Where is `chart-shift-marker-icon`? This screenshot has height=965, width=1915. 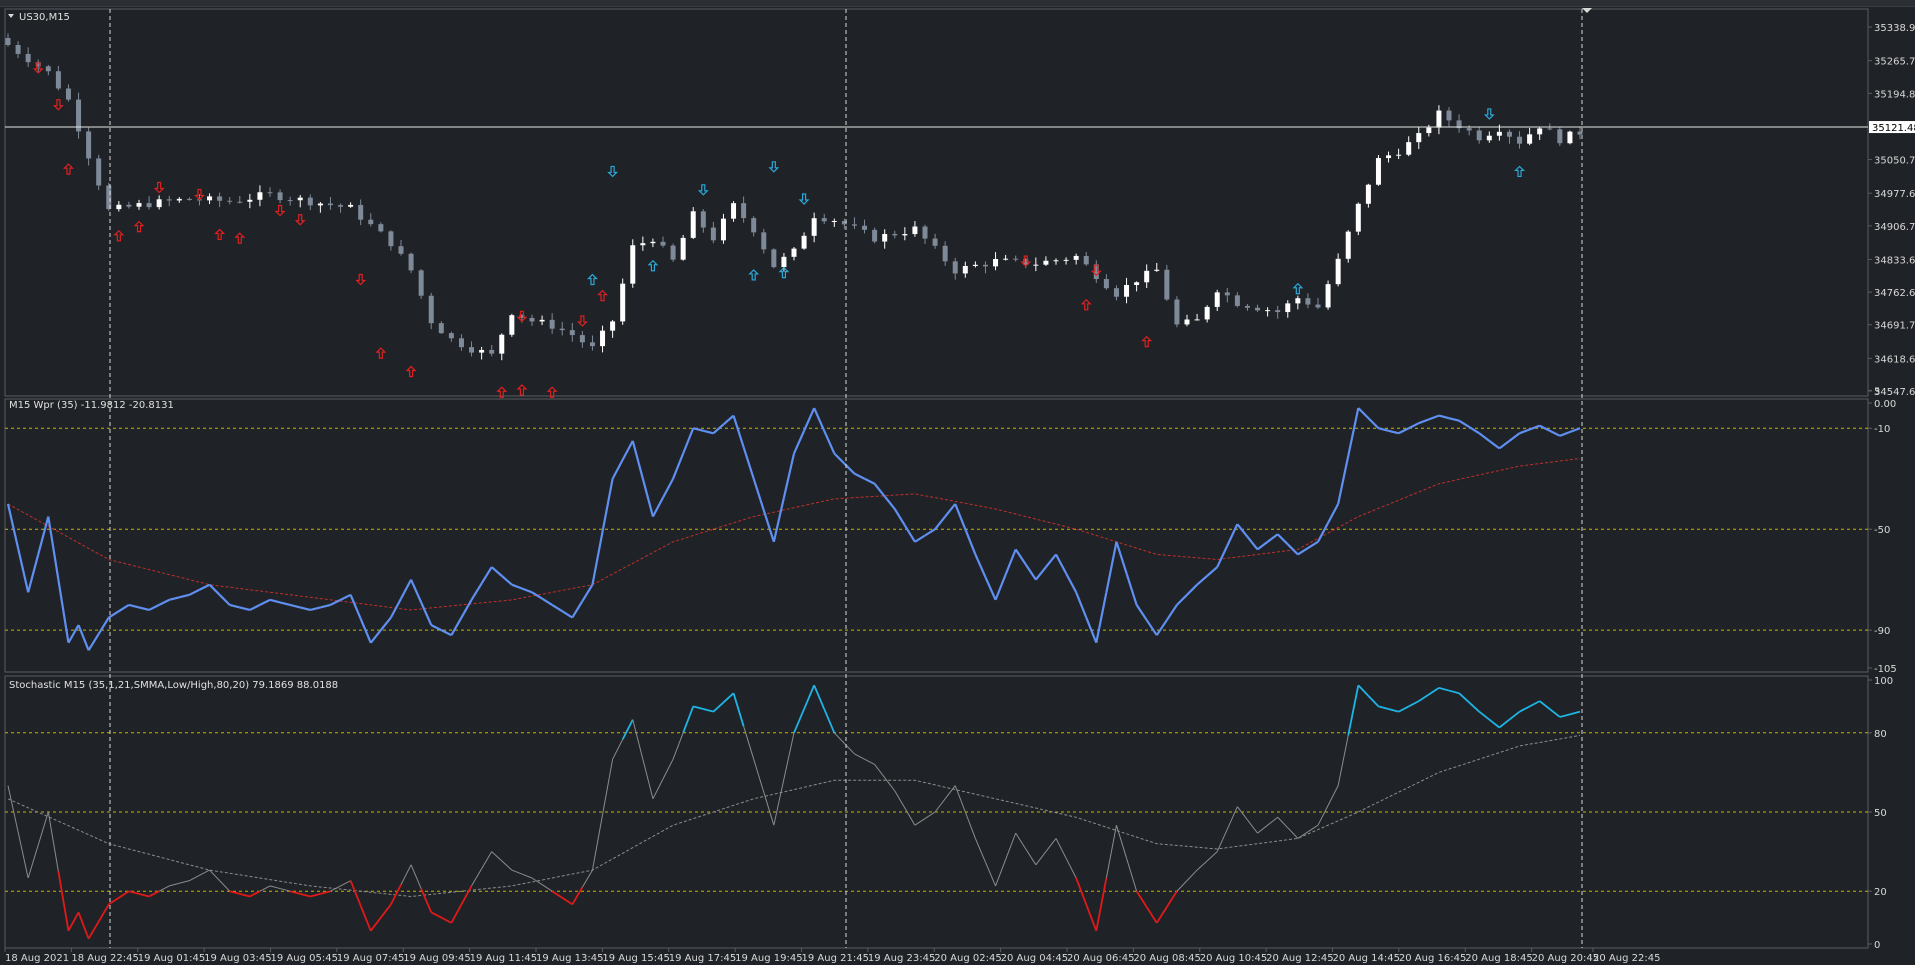 chart-shift-marker-icon is located at coordinates (1587, 10).